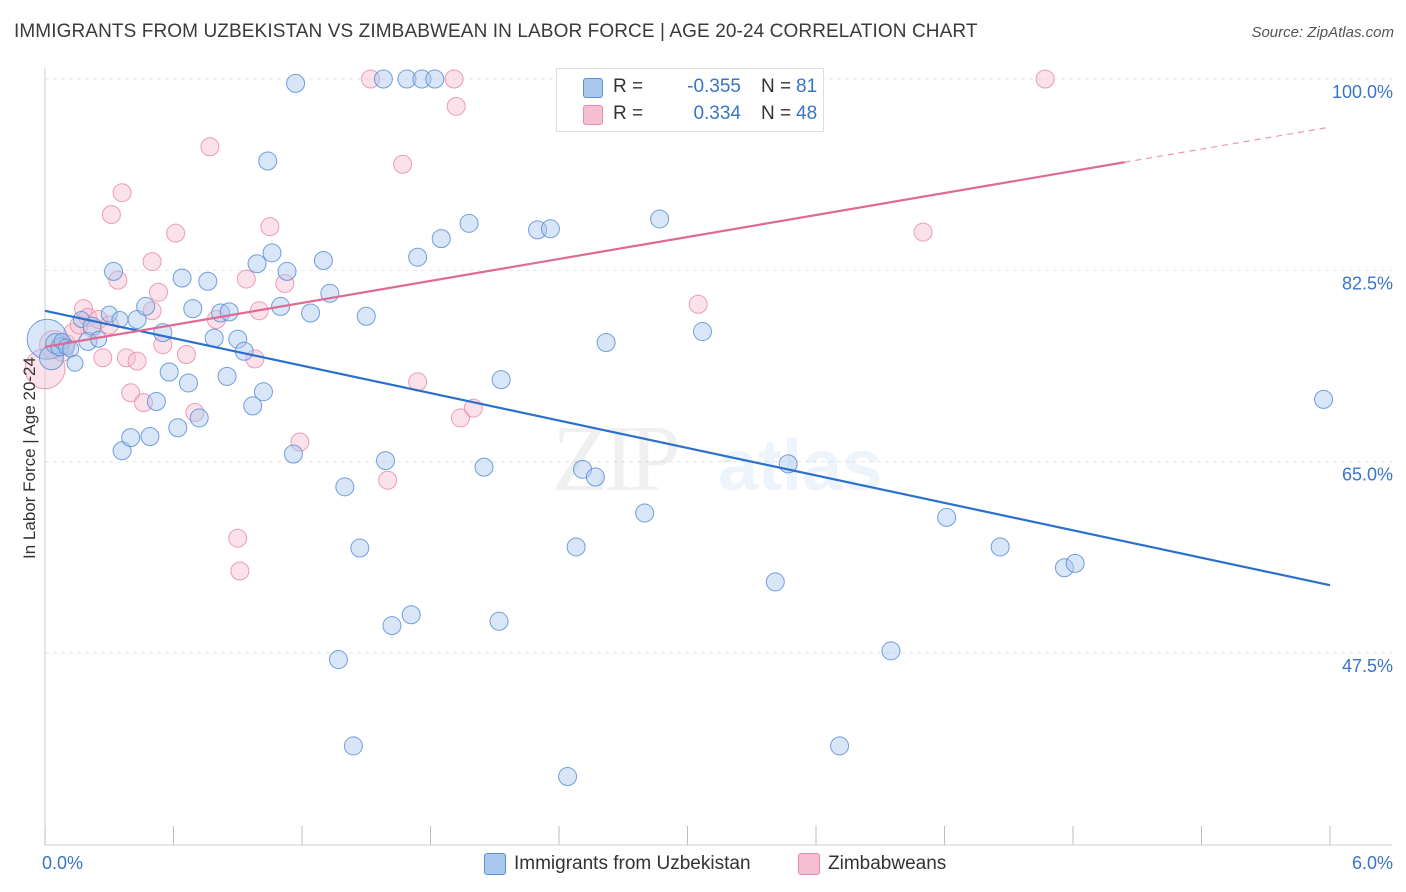 This screenshot has width=1406, height=892. I want to click on y-tick-label: 100.0%, so click(1362, 92).